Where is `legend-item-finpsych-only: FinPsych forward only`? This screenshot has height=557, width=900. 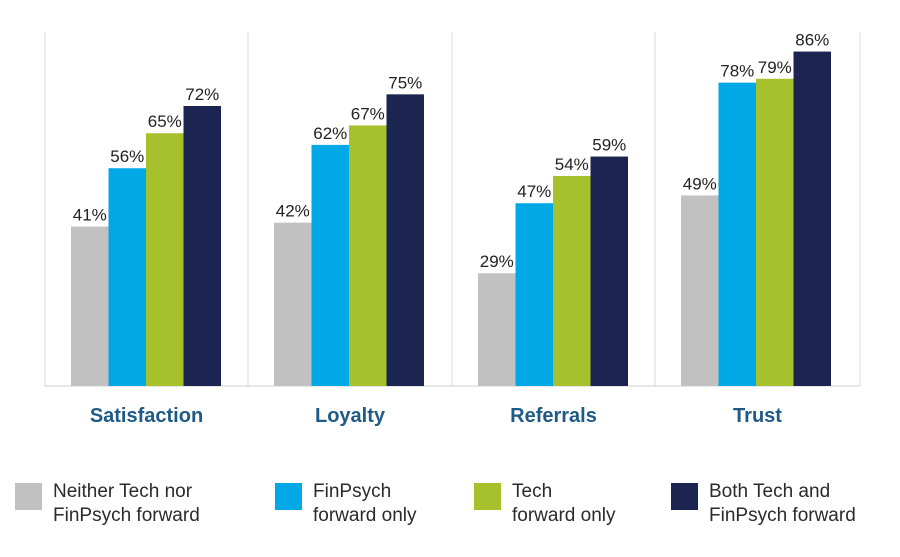 legend-item-finpsych-only: FinPsych forward only is located at coordinates (386, 504).